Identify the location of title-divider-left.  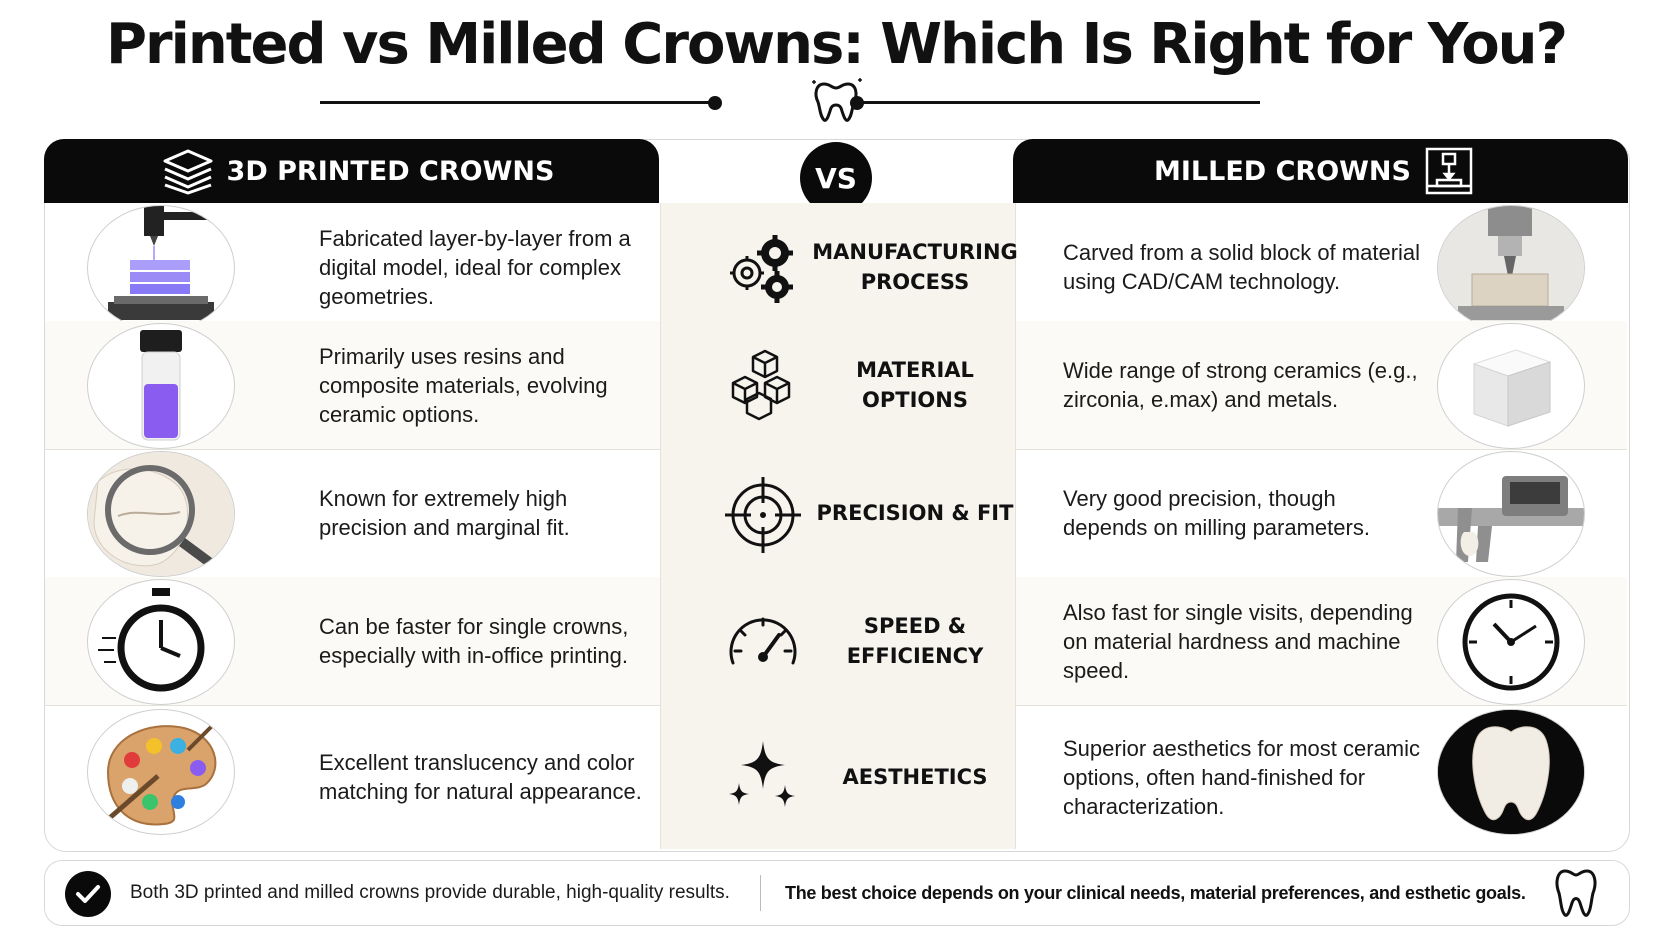
(517, 102).